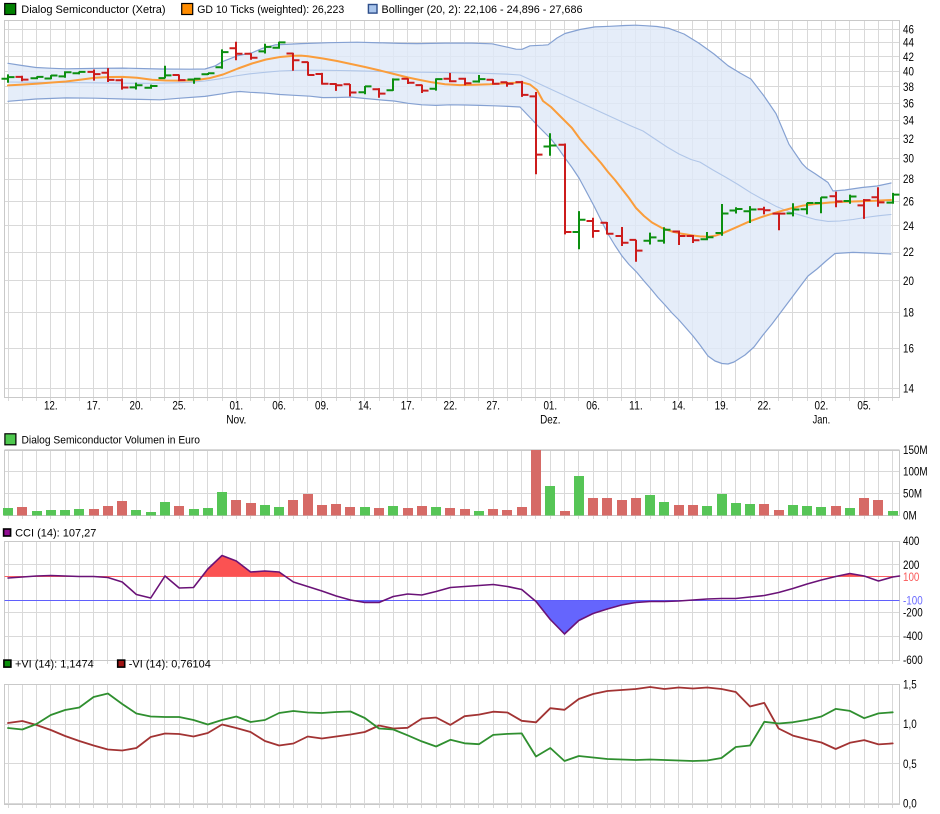  Describe the element at coordinates (236, 420) in the screenshot. I see `svg-text: Nov.` at that location.